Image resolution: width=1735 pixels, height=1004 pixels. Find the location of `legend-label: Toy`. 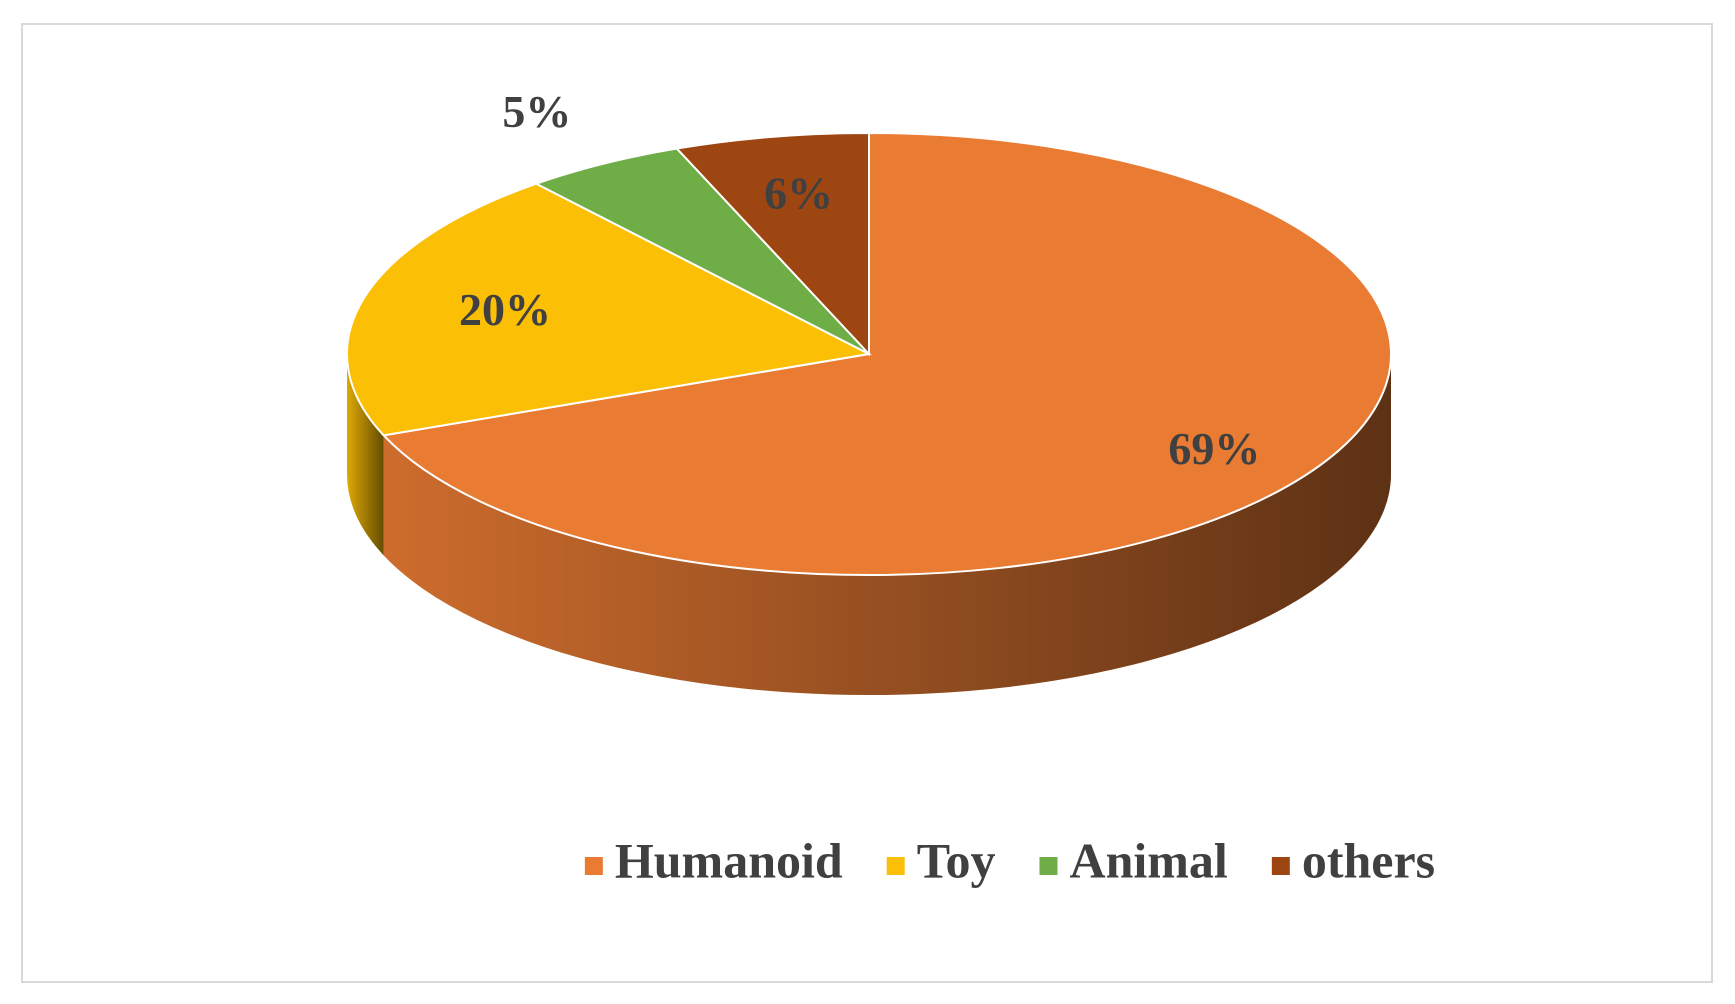

legend-label: Toy is located at coordinates (956, 860).